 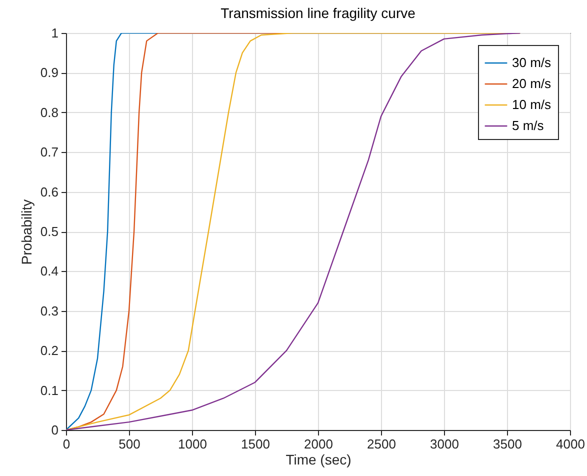 What do you see at coordinates (26, 232) in the screenshot?
I see `y-axis-title: Probability` at bounding box center [26, 232].